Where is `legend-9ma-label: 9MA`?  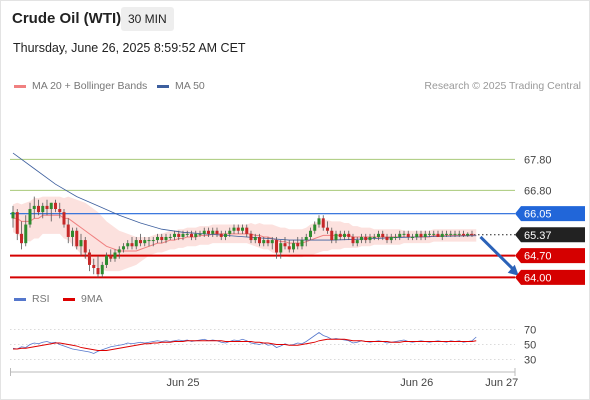
legend-9ma-label: 9MA is located at coordinates (92, 299).